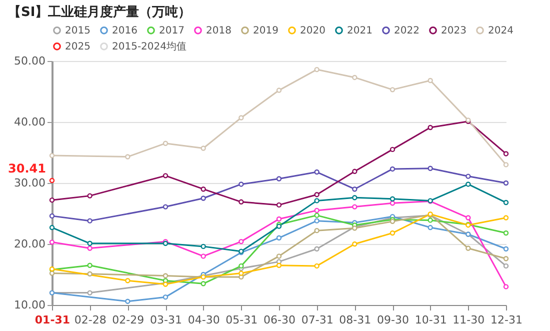 The image size is (550, 331). What do you see at coordinates (204, 320) in the screenshot?
I see `x-tick-label: 04-30` at bounding box center [204, 320].